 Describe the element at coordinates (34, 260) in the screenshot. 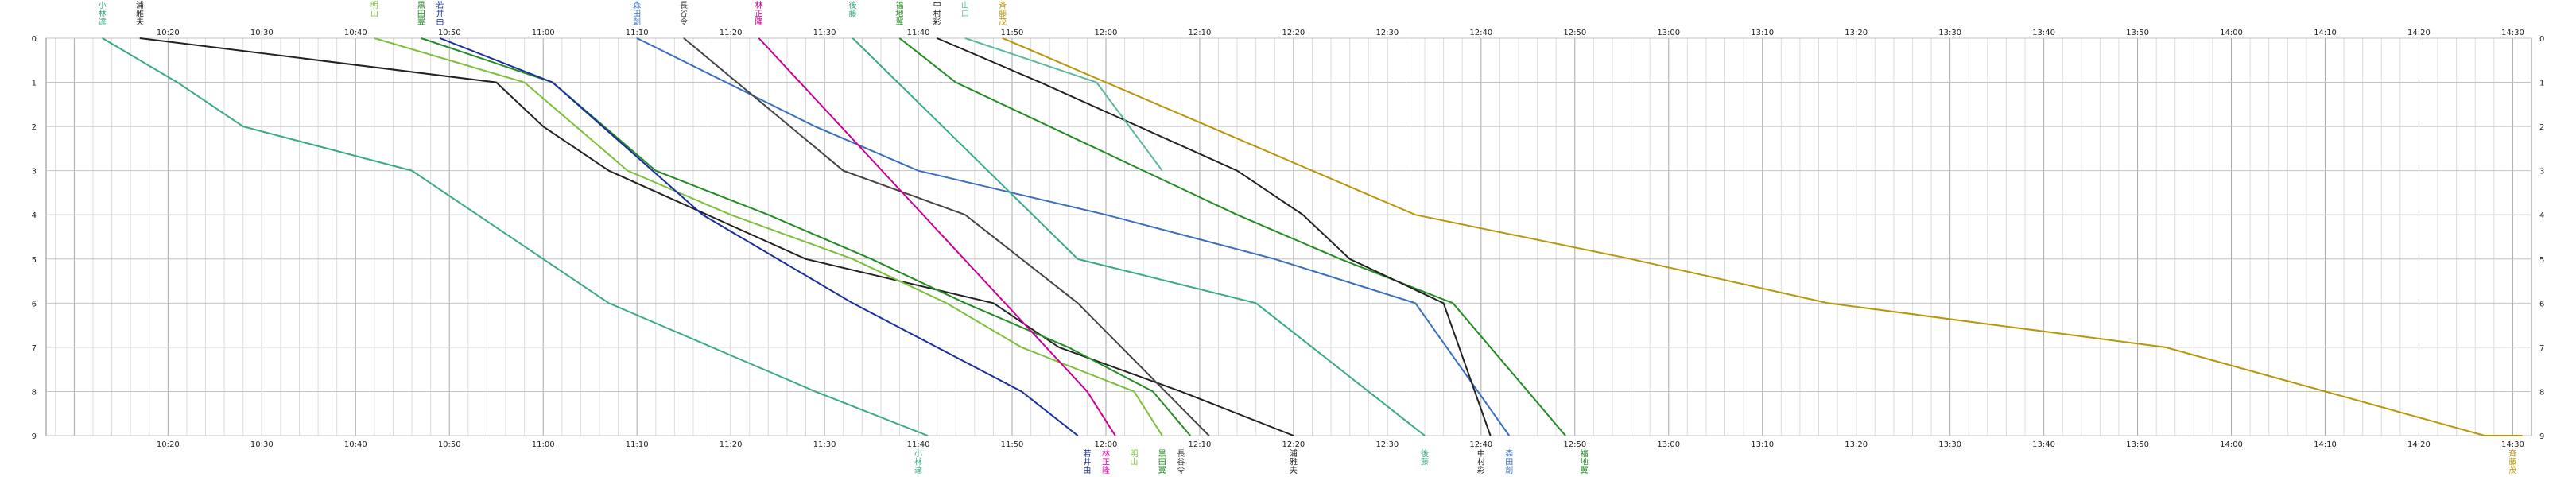

I see `station-label-left: 5` at that location.